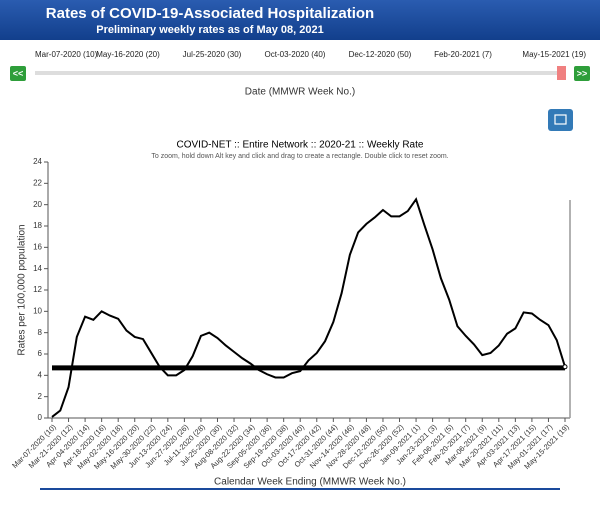 Image resolution: width=600 pixels, height=530 pixels. I want to click on prev-label: <<, so click(18, 73).